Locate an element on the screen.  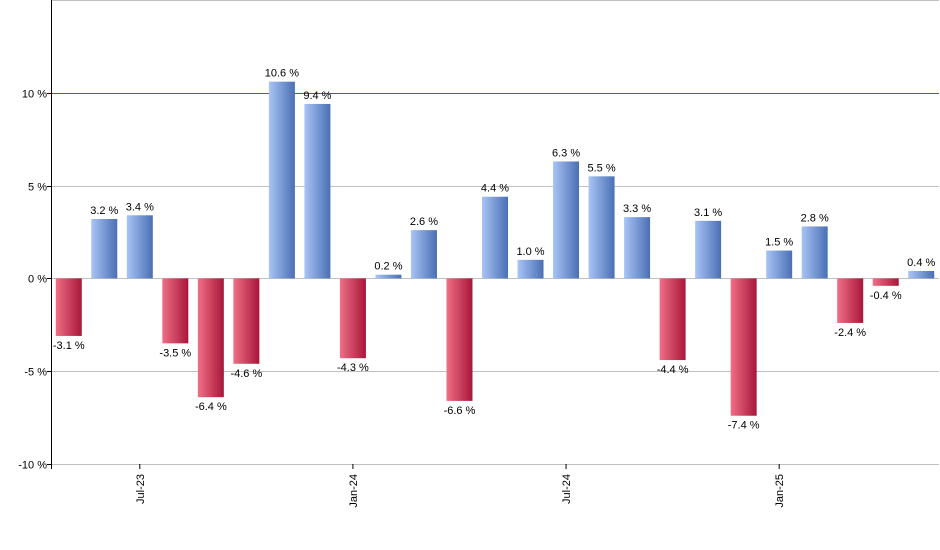
bar-value-label: -4.3 % is located at coordinates (353, 368).